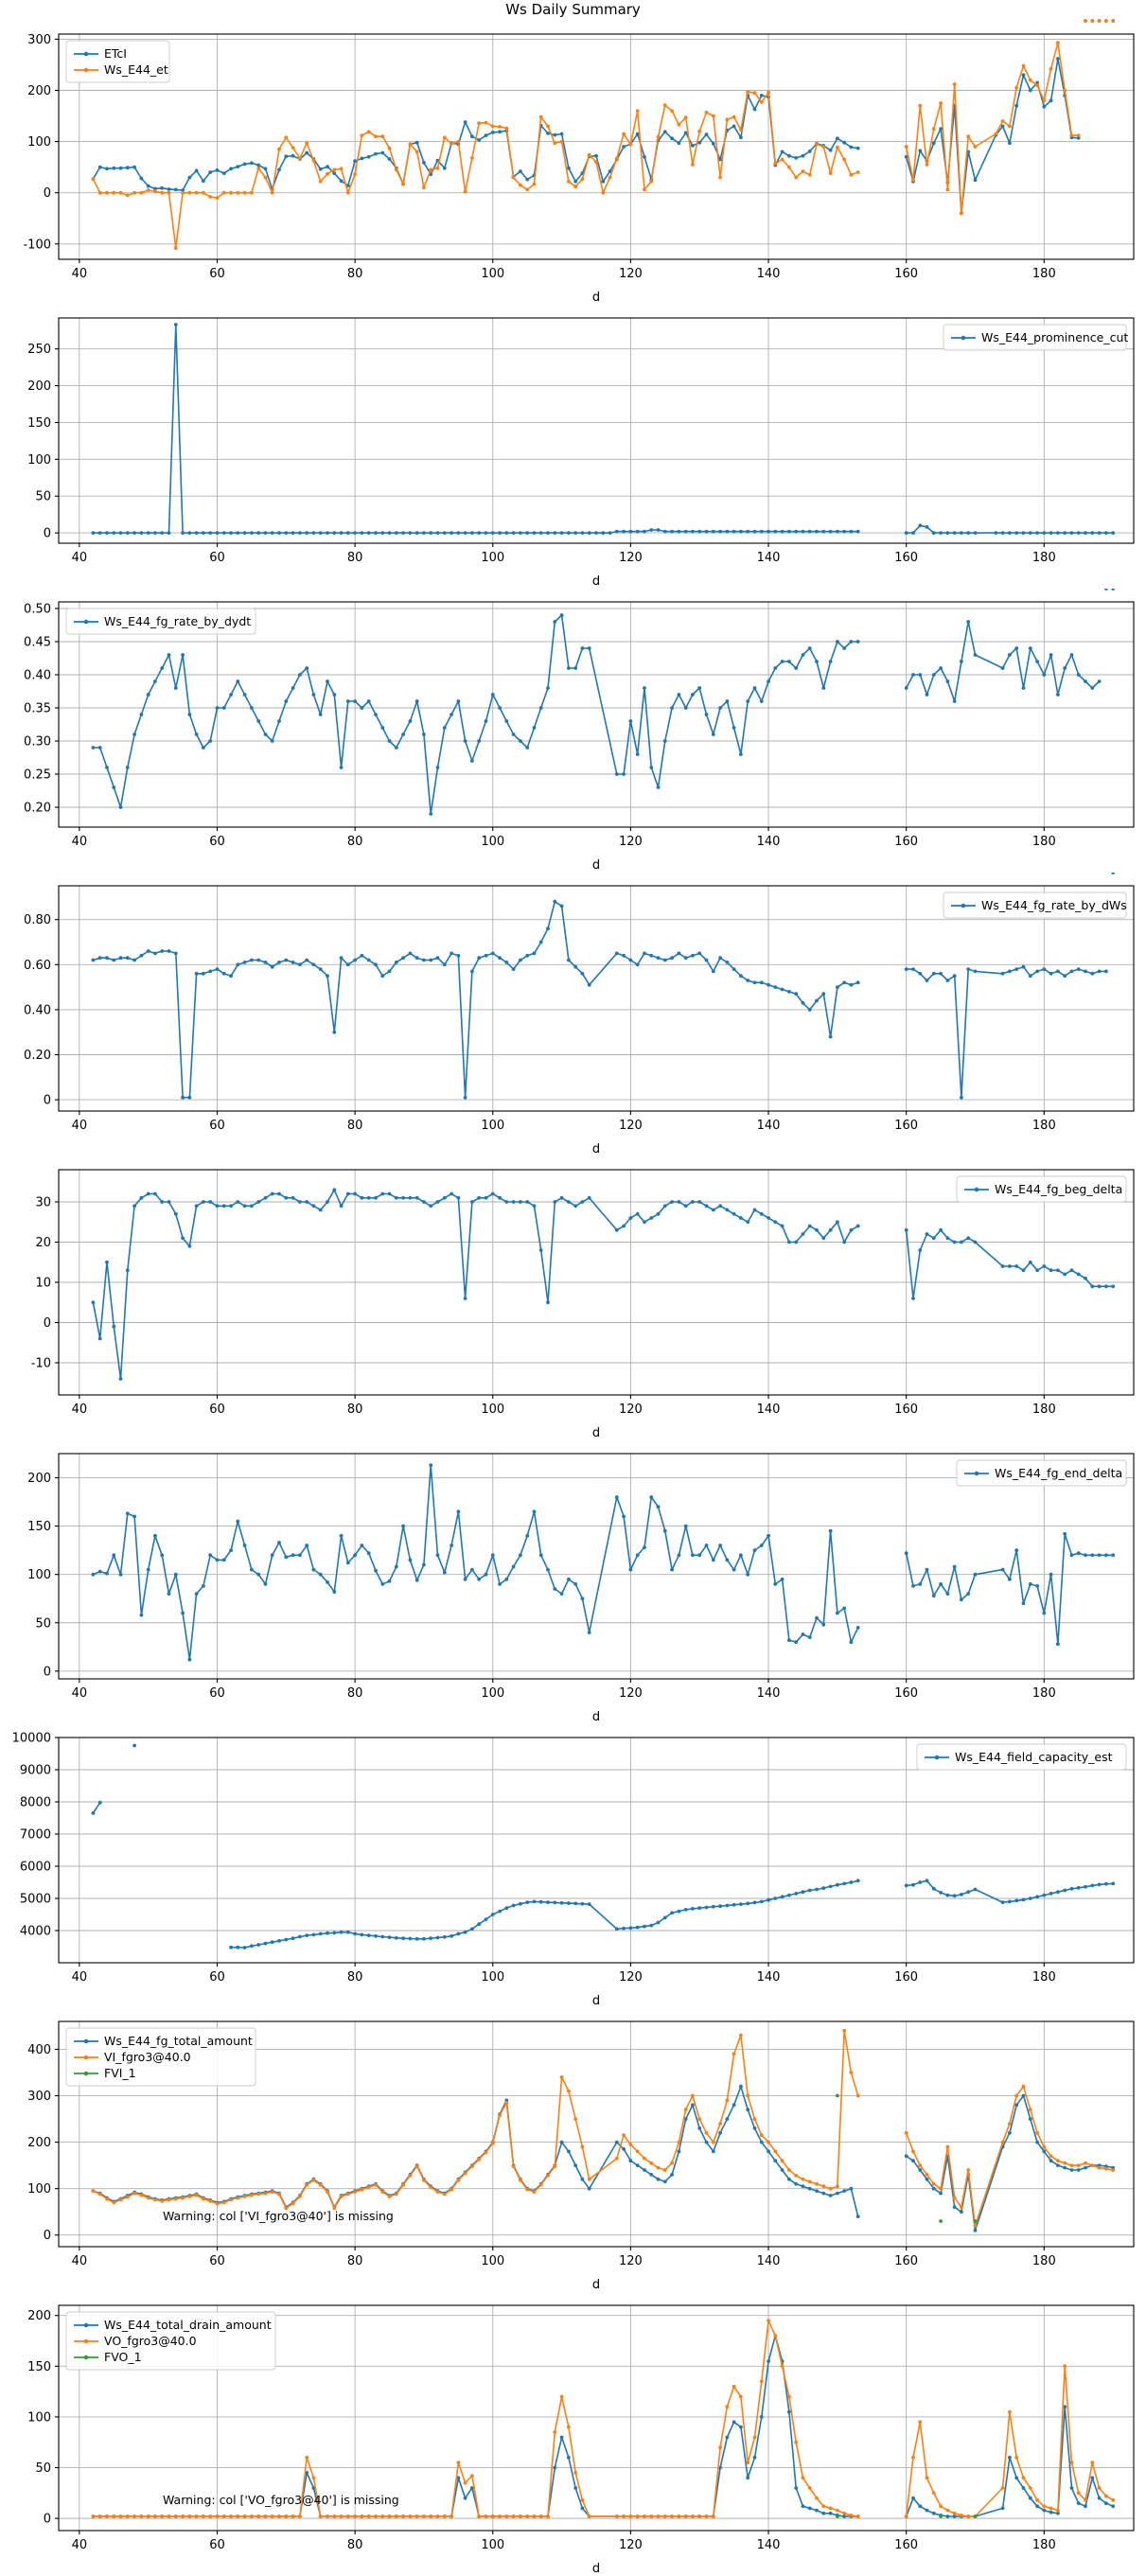 The width and height of the screenshot is (1146, 2576). Describe the element at coordinates (121, 69) in the screenshot. I see `legend-item: Ws_E44_et` at that location.